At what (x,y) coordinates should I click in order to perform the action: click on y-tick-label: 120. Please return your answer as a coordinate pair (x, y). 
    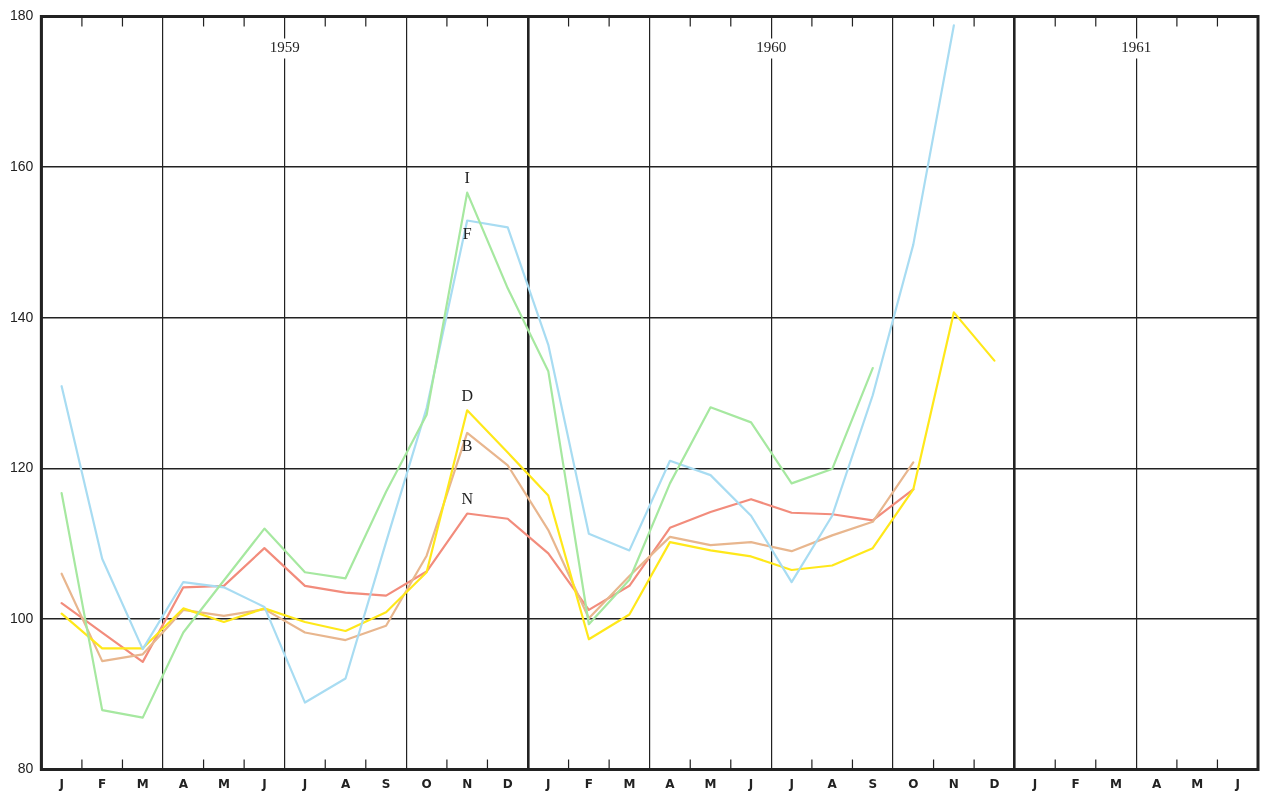
    Looking at the image, I should click on (22, 467).